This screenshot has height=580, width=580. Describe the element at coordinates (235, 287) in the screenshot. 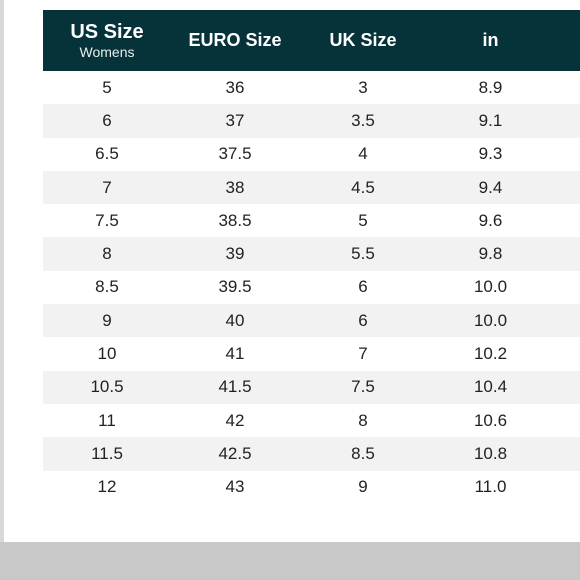

I see `cell-euro-size: 39.5` at that location.